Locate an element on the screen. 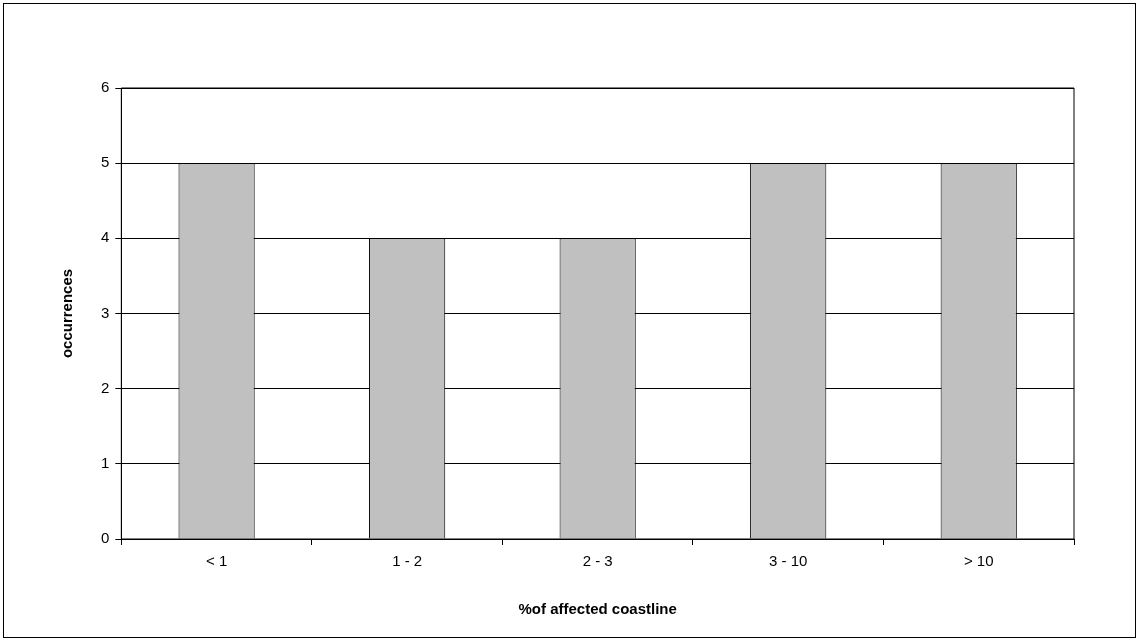 The width and height of the screenshot is (1139, 641). x-tick-label: 3 - 10 is located at coordinates (788, 561).